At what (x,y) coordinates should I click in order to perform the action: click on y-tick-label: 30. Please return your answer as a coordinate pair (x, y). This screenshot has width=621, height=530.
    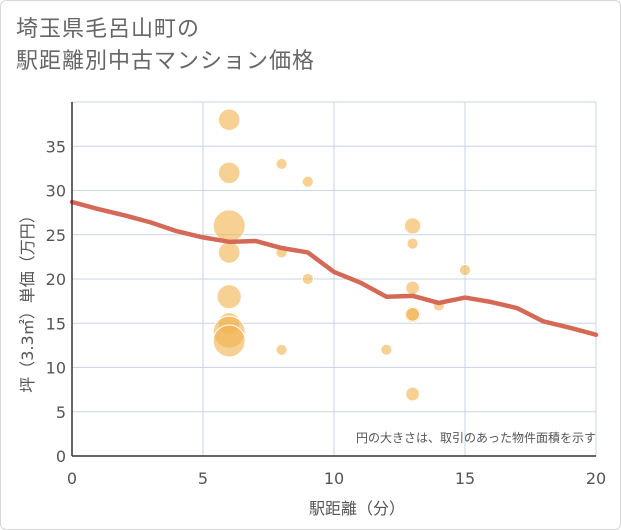
    Looking at the image, I should click on (56, 191).